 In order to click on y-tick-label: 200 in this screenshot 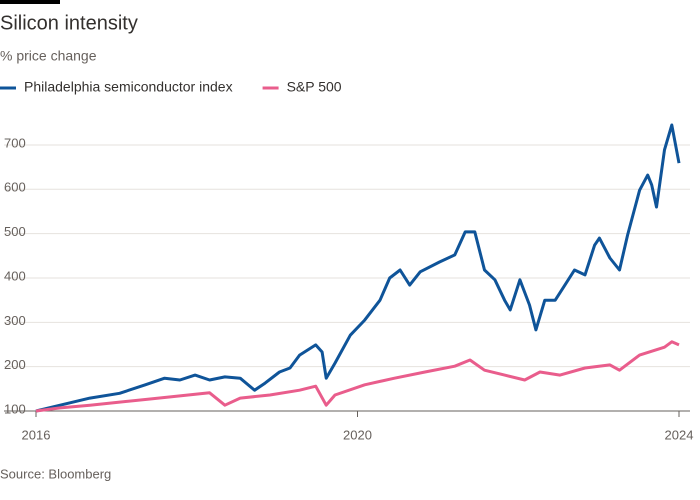, I will do `click(15, 364)`.